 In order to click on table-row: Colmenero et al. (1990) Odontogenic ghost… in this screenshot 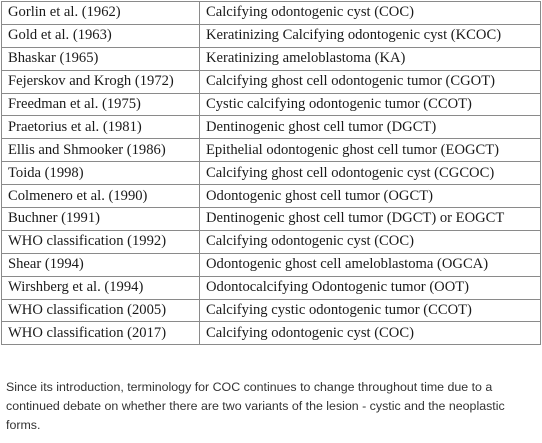, I will do `click(271, 196)`.